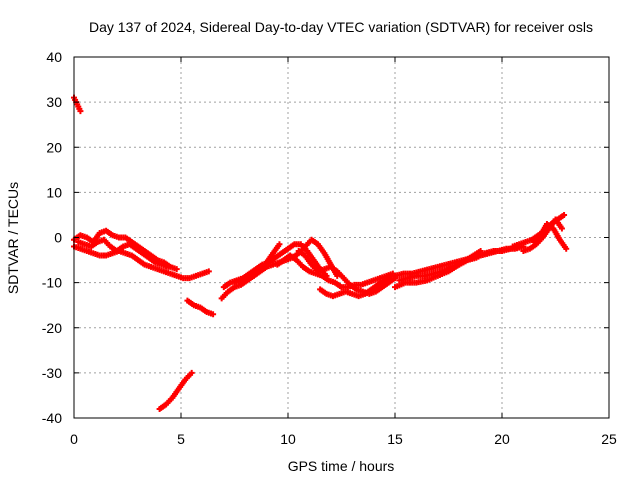  What do you see at coordinates (175, 390) in the screenshot?
I see `series-s6` at bounding box center [175, 390].